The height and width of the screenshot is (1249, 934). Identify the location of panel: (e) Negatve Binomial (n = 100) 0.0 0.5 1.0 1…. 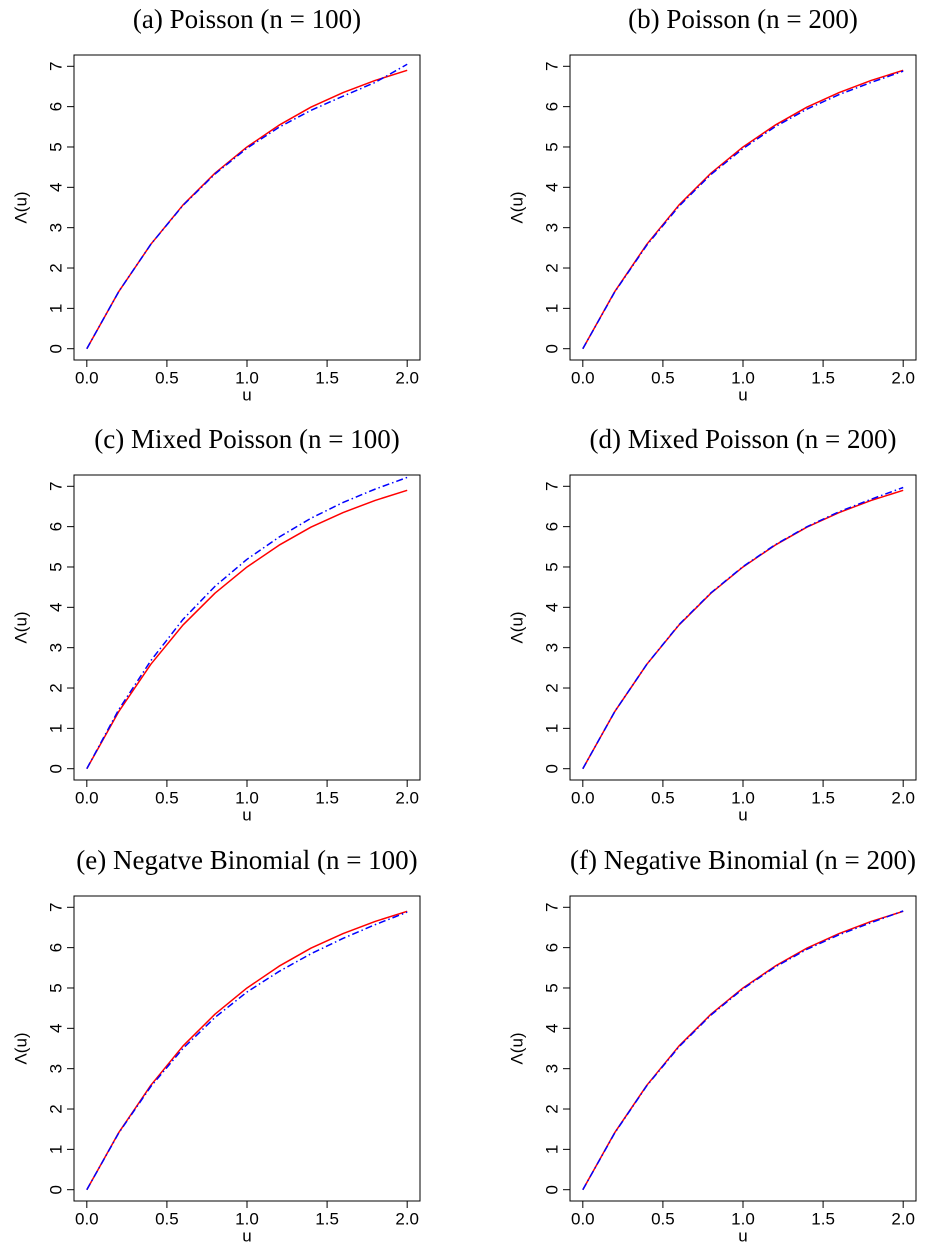
(216, 1045).